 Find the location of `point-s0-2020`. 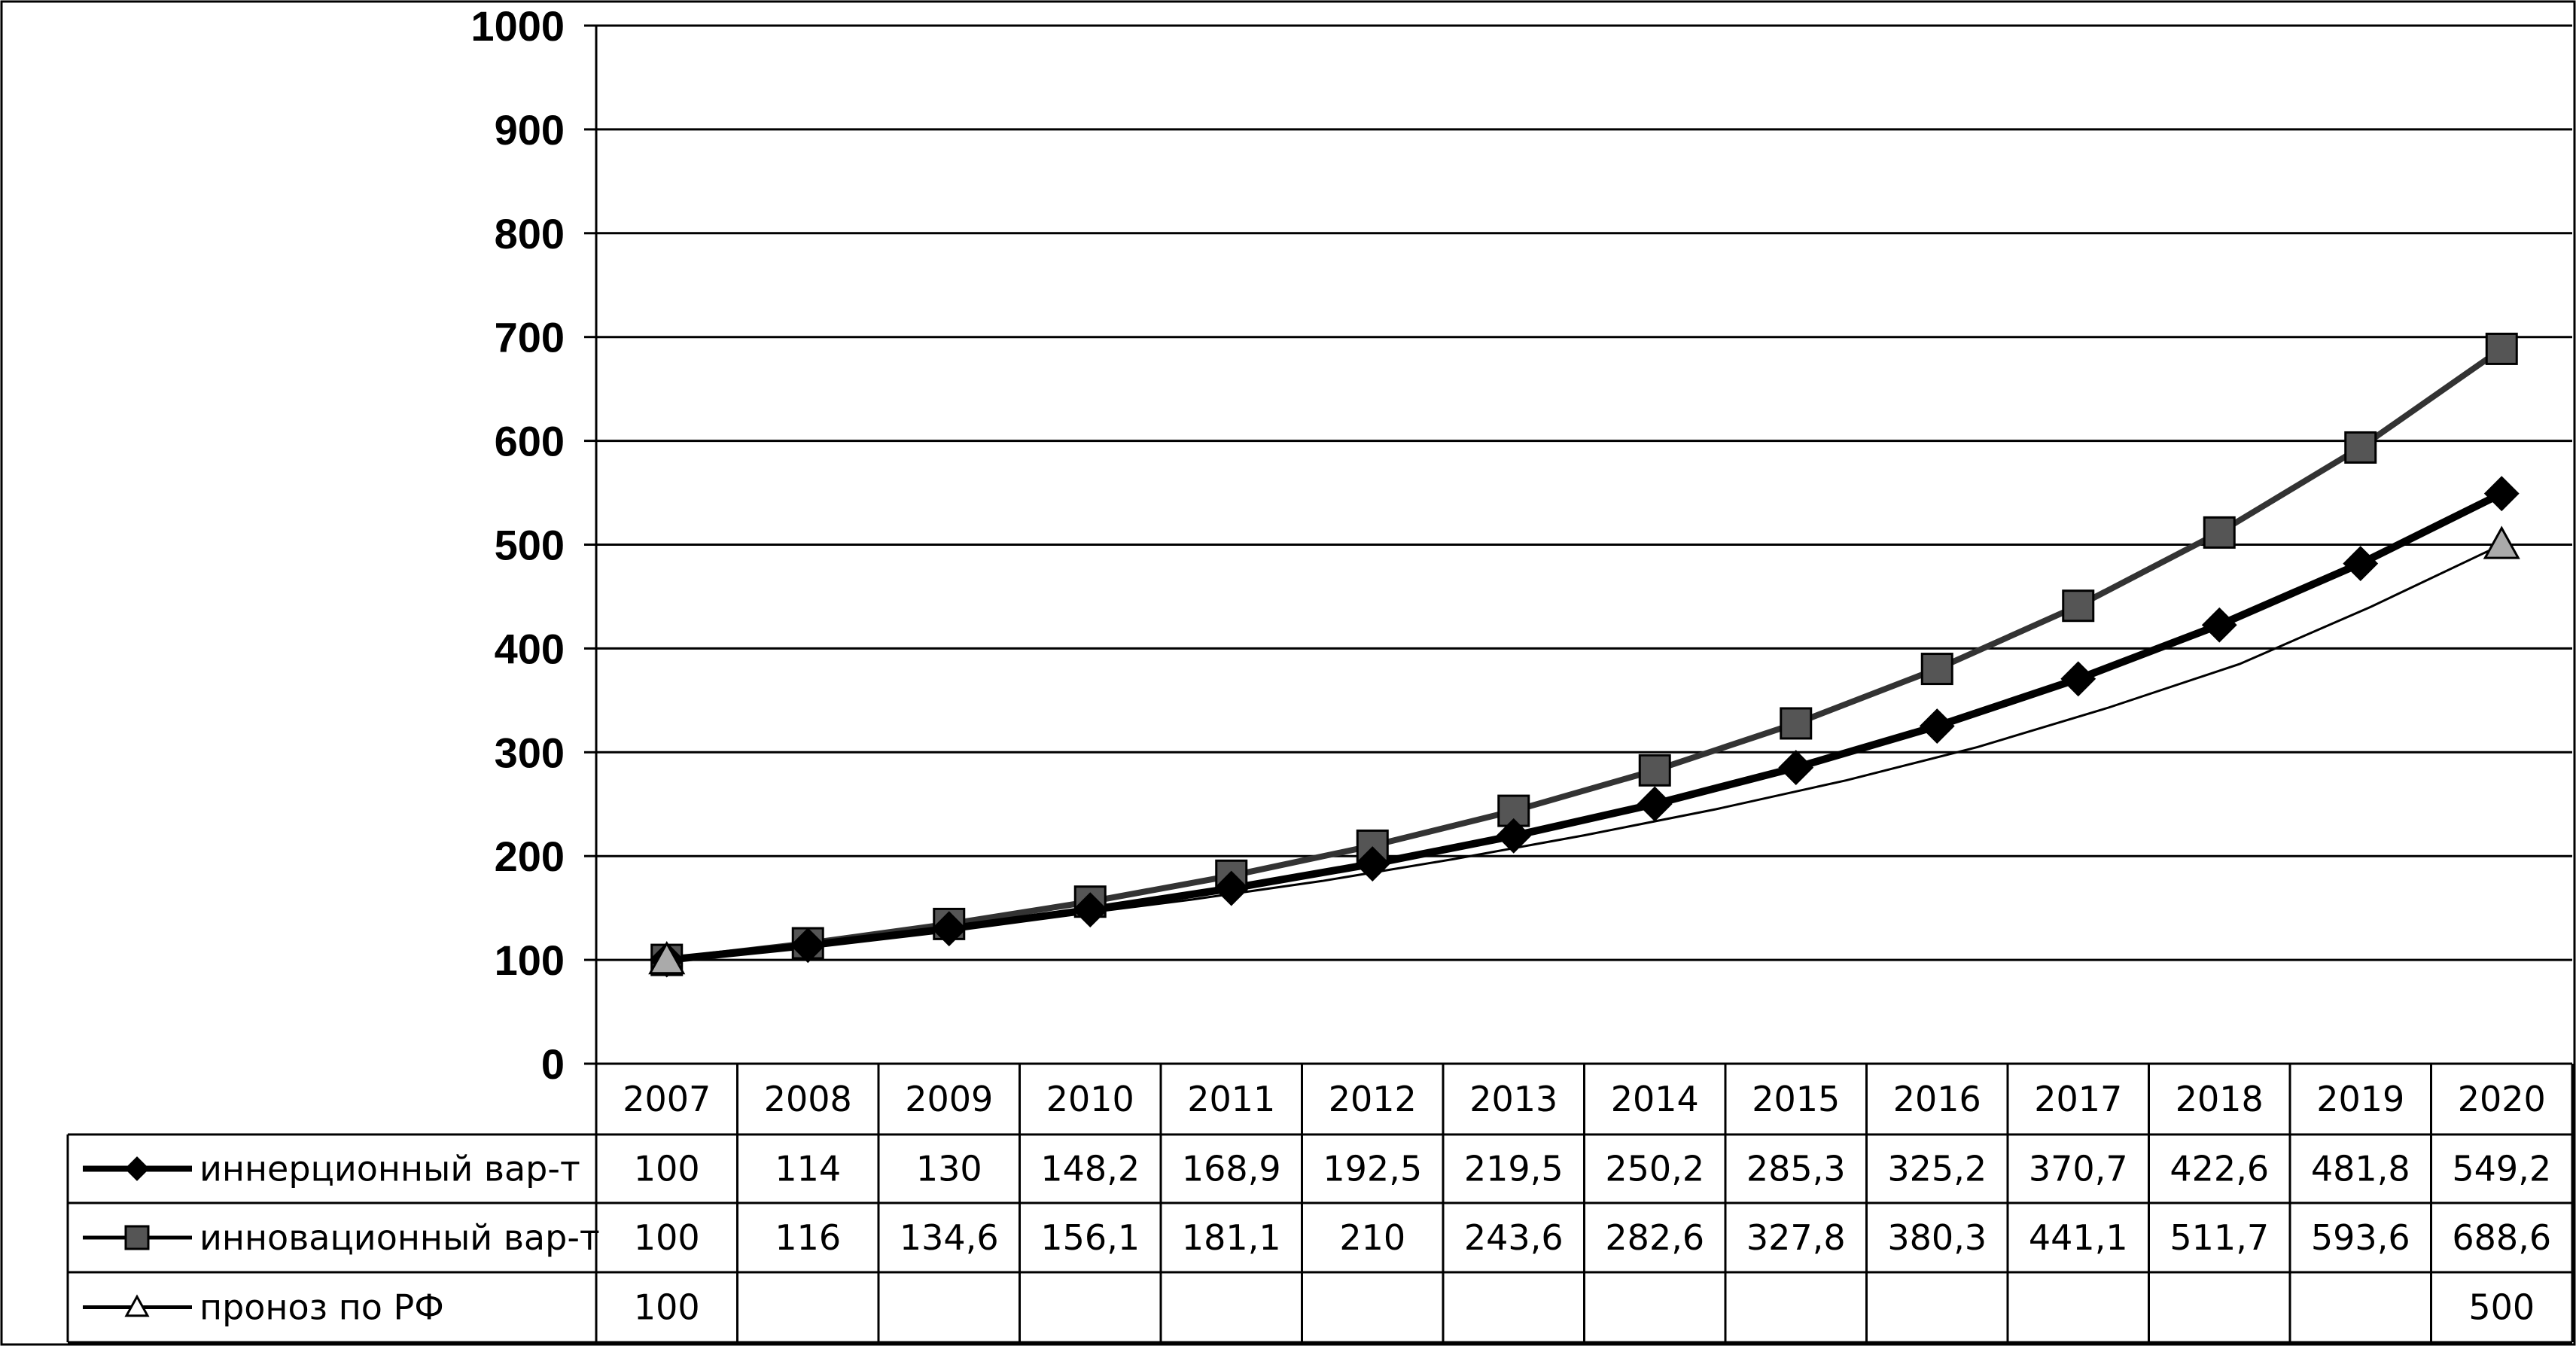

point-s0-2020 is located at coordinates (2502, 494).